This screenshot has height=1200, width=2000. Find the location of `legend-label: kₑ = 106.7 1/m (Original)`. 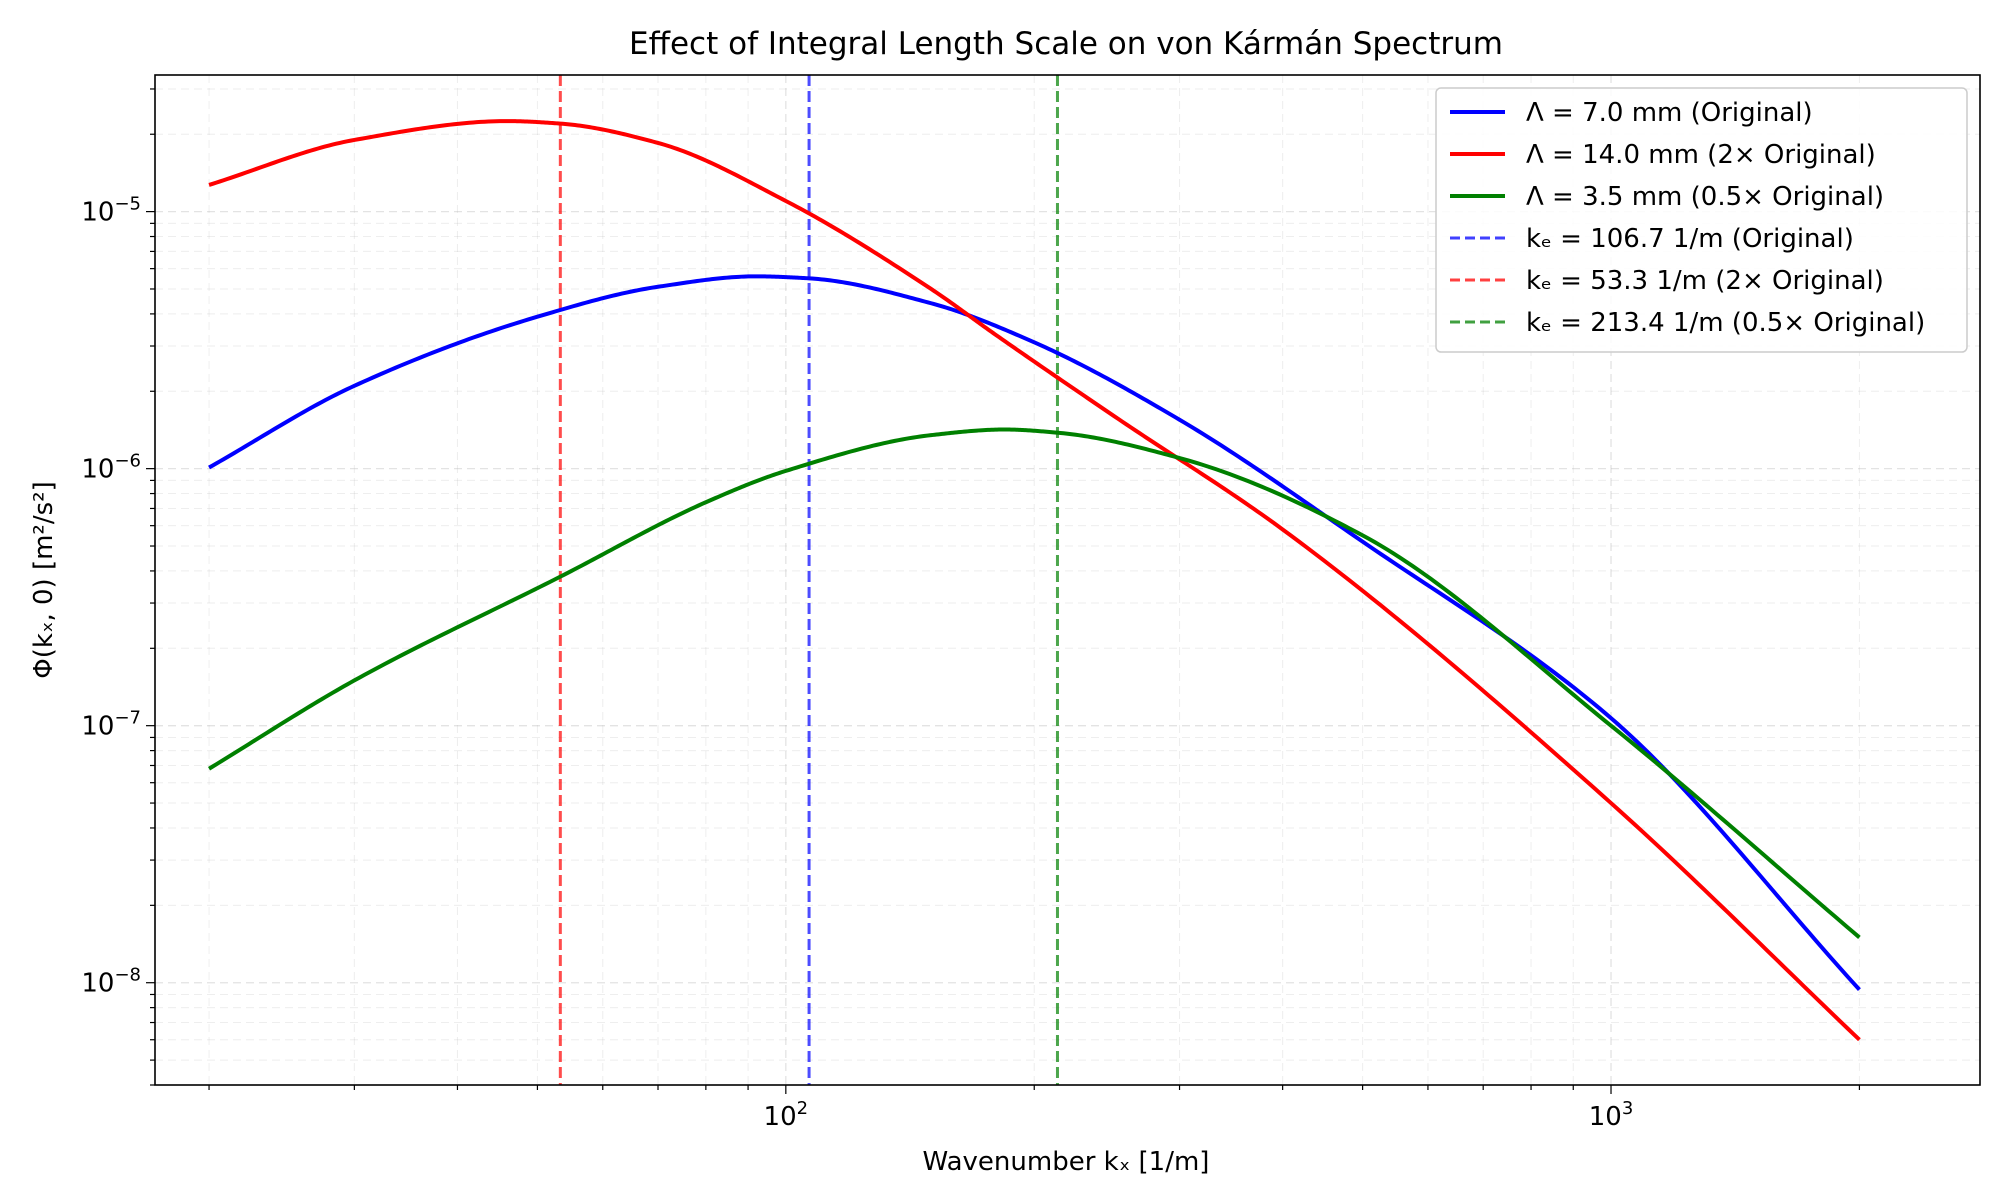

legend-label: kₑ = 106.7 1/m (Original) is located at coordinates (1690, 239).